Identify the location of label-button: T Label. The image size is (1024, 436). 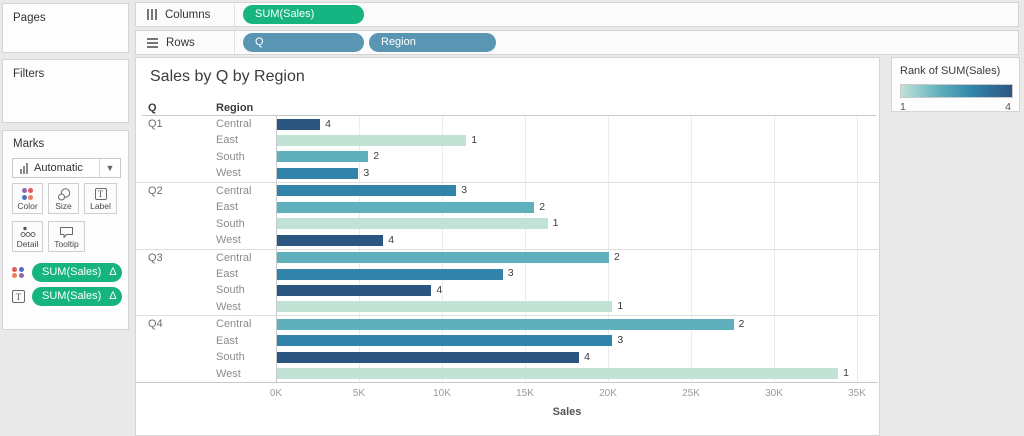
(100, 198).